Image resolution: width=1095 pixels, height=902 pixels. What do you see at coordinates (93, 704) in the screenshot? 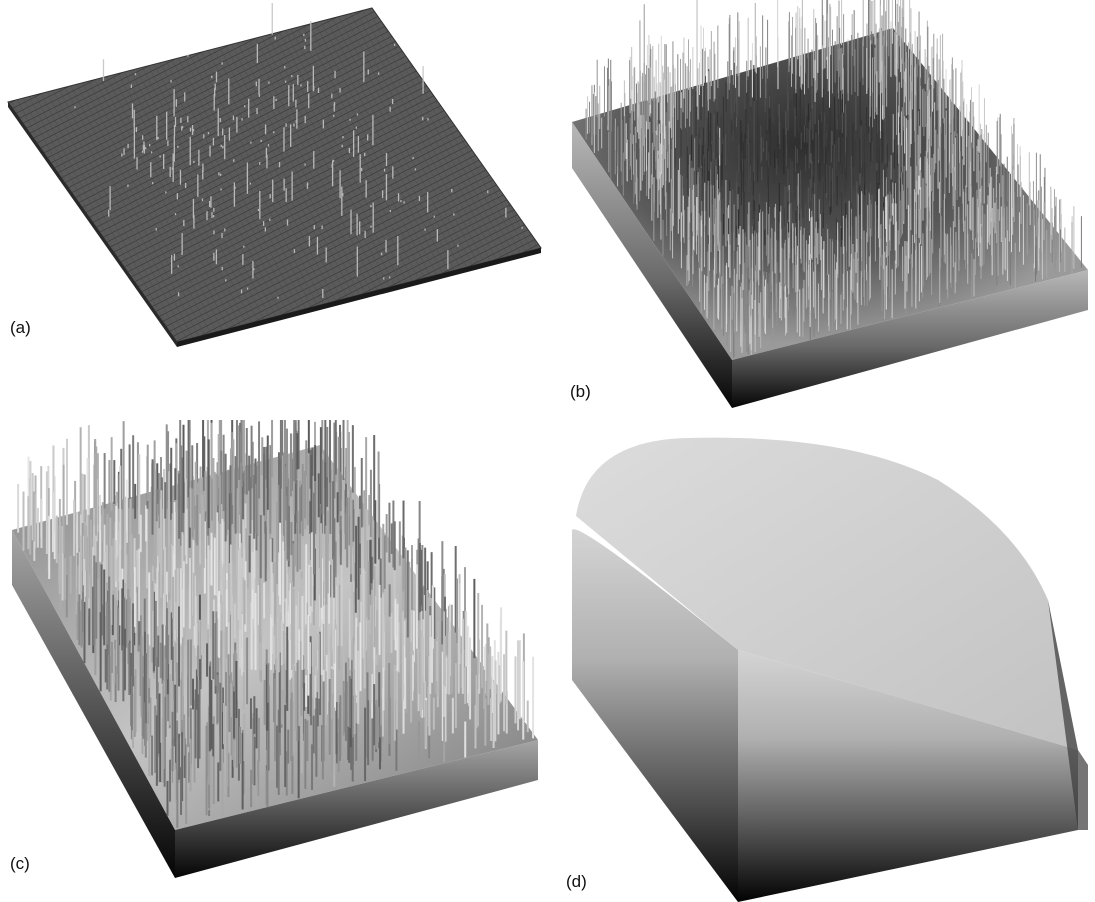
I see `eroded-surface-front` at bounding box center [93, 704].